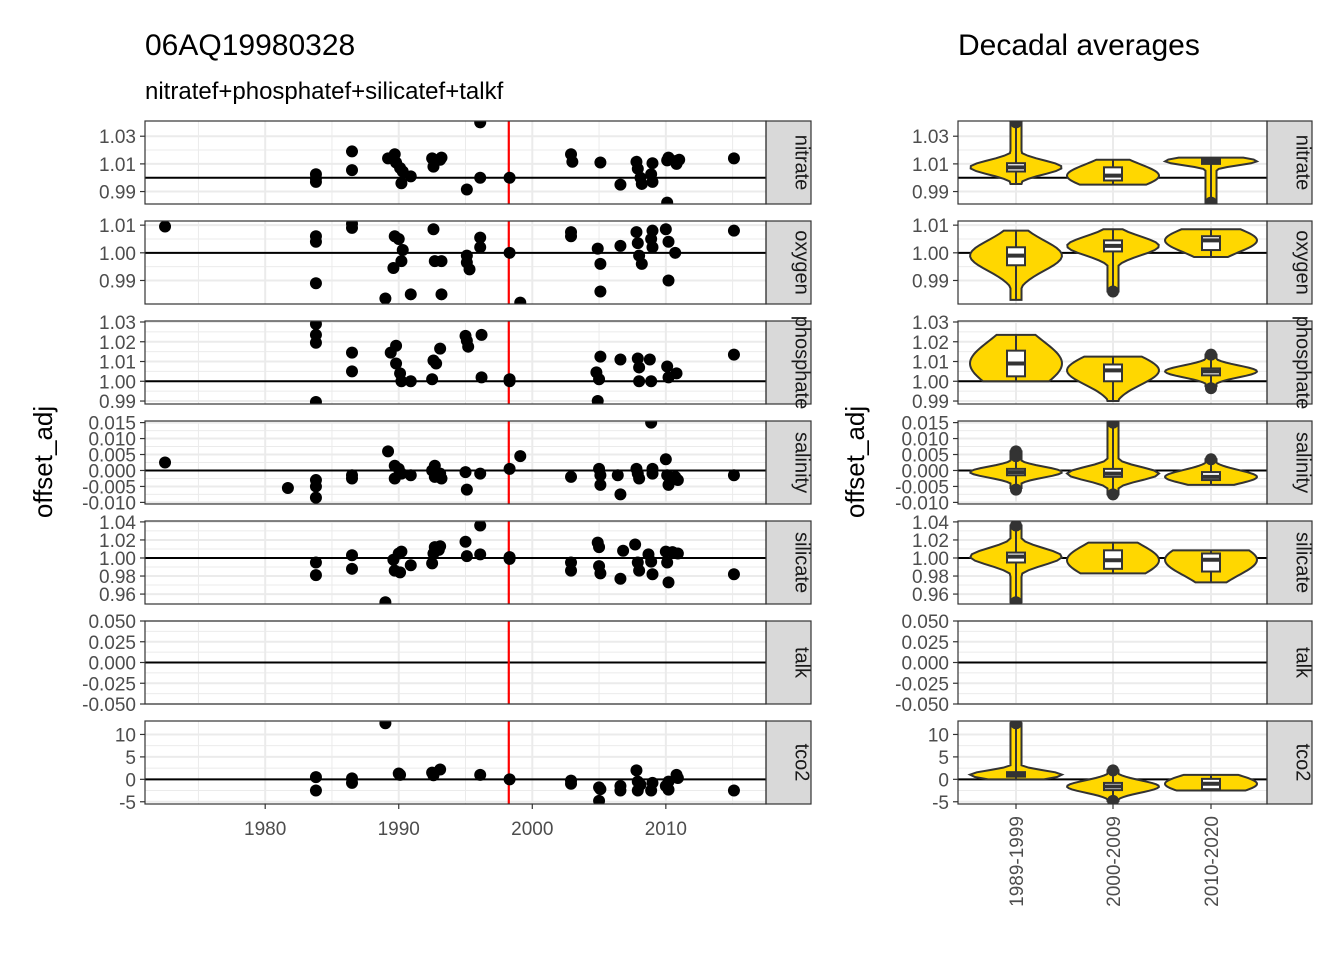 The height and width of the screenshot is (960, 1344). I want to click on y-tick-label: 0.025, so click(925, 643).